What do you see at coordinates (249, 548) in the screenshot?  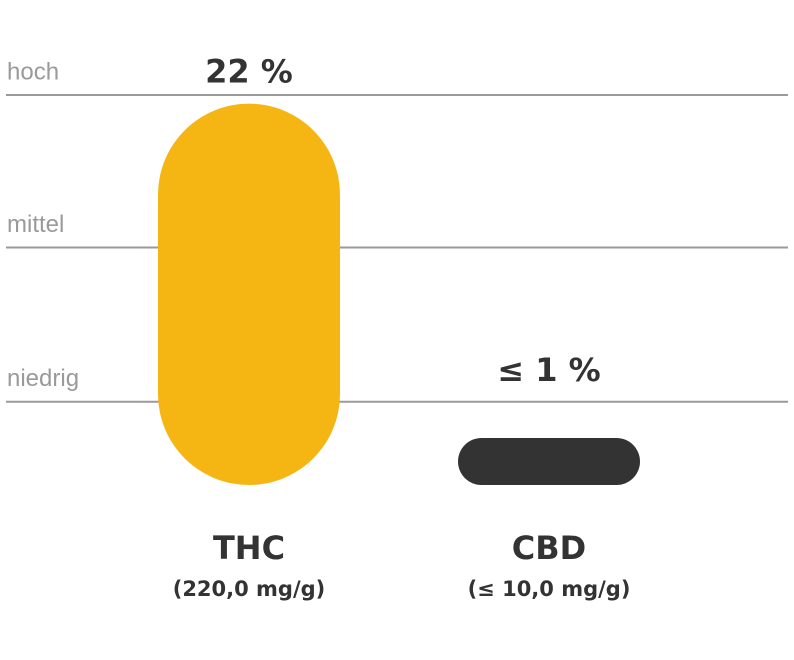 I see `category-label: THC` at bounding box center [249, 548].